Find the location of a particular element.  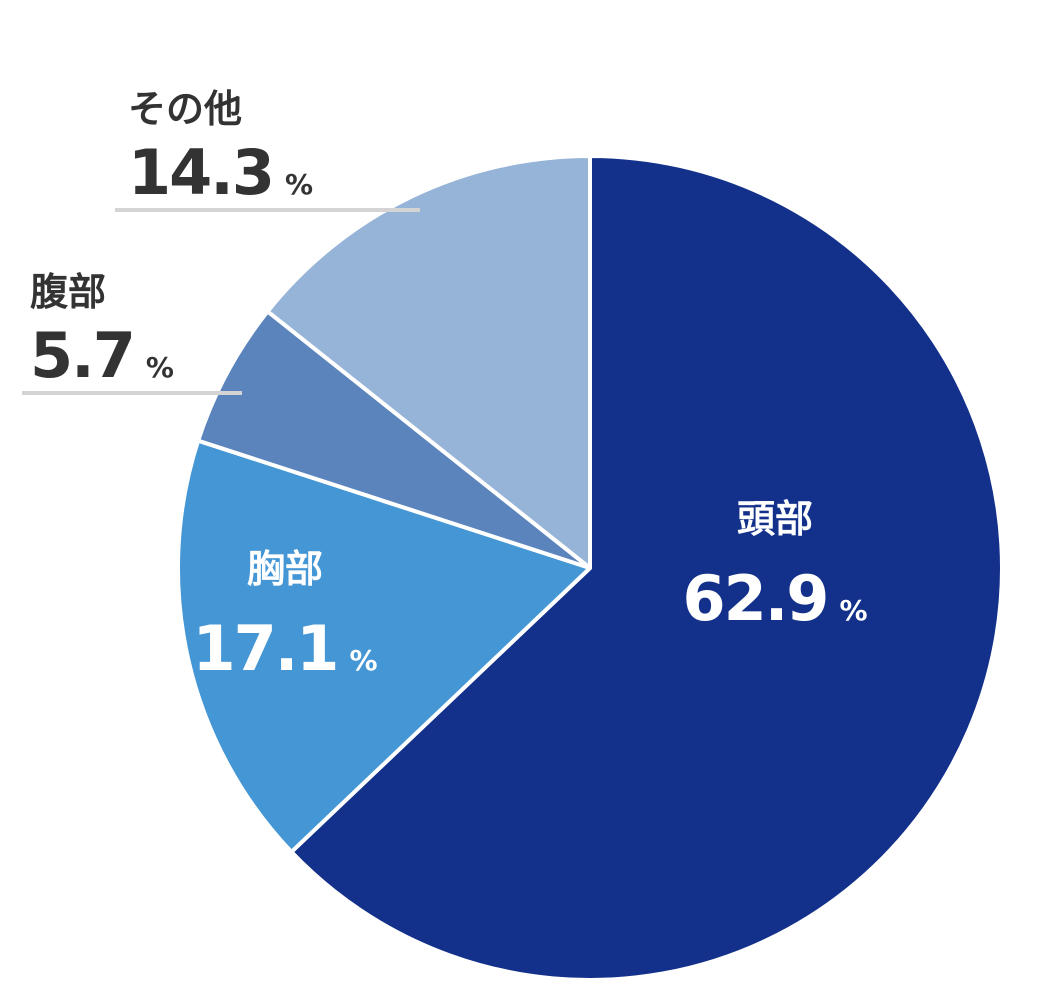

slice-value-label: 5.7% is located at coordinates (102, 355).